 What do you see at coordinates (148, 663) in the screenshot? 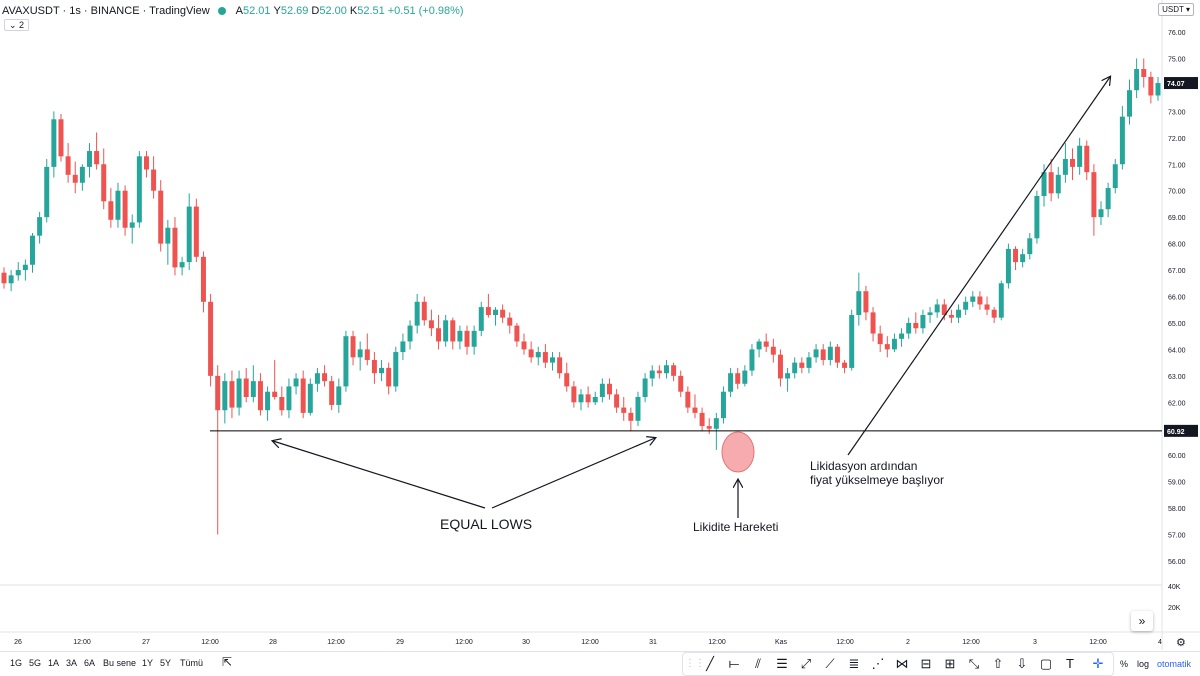
I see `timeframe-1y: 1Y` at bounding box center [148, 663].